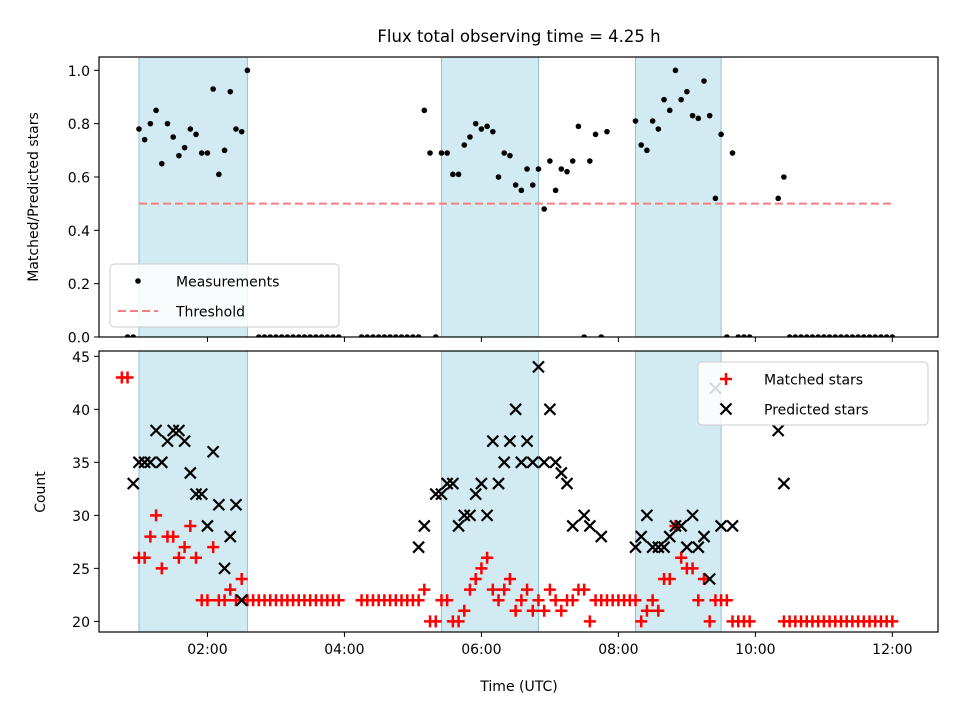 The image size is (960, 720). Describe the element at coordinates (81, 411) in the screenshot. I see `y-tick-label: 40` at that location.